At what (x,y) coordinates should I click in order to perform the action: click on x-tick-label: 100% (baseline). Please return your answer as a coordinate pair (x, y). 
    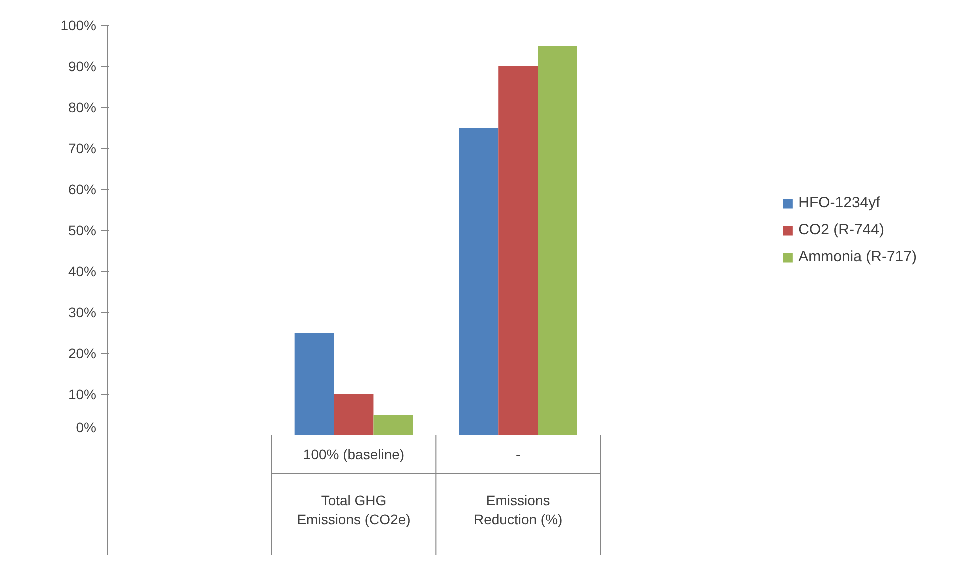
    Looking at the image, I should click on (354, 454).